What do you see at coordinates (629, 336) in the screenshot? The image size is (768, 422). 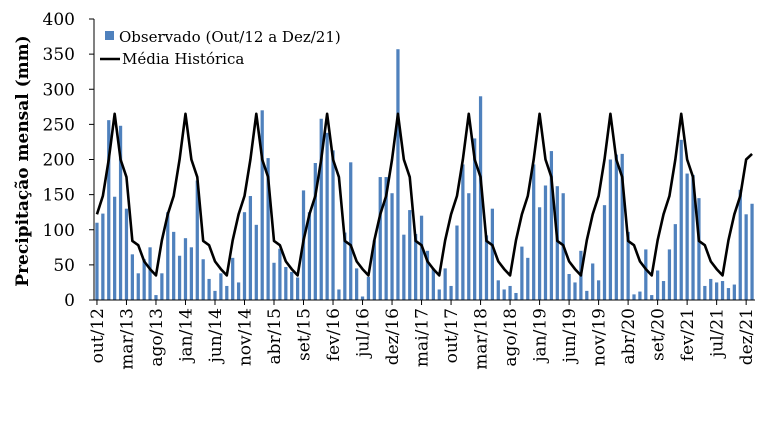 I see `x-tick-label: abr/20` at bounding box center [629, 336].